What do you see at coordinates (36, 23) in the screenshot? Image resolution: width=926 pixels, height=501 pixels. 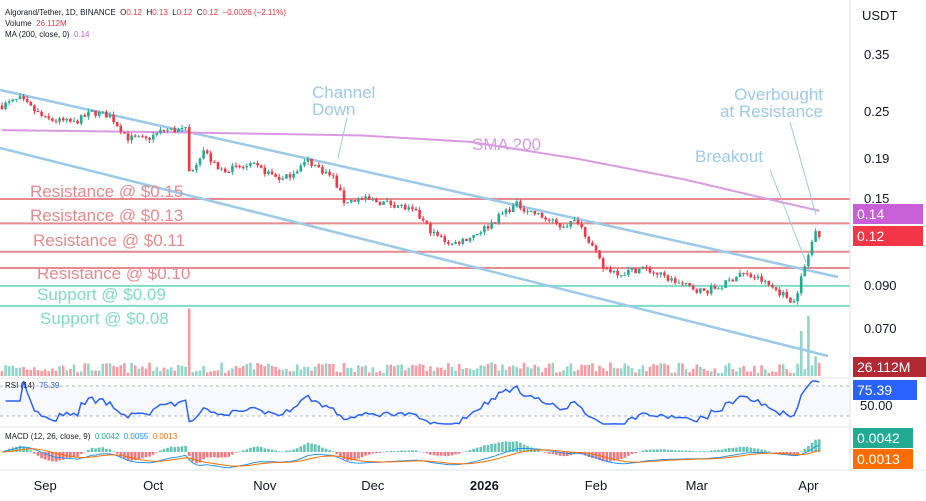 I see `volume-legend: Volume 26.112M` at bounding box center [36, 23].